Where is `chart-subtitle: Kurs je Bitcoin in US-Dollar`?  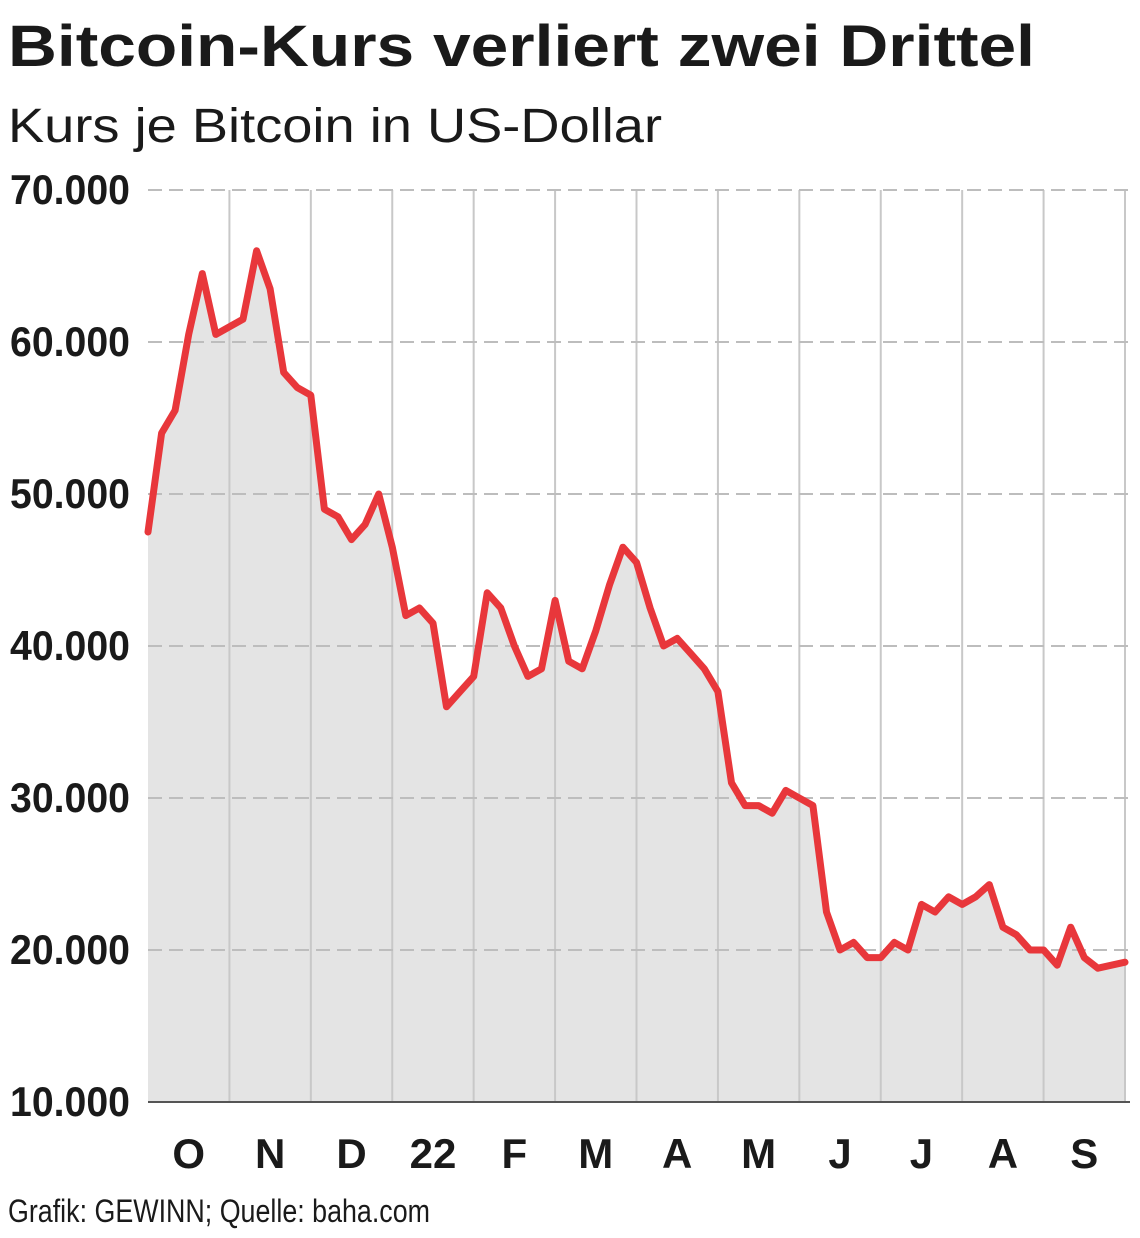
chart-subtitle: Kurs je Bitcoin in US-Dollar is located at coordinates (335, 126).